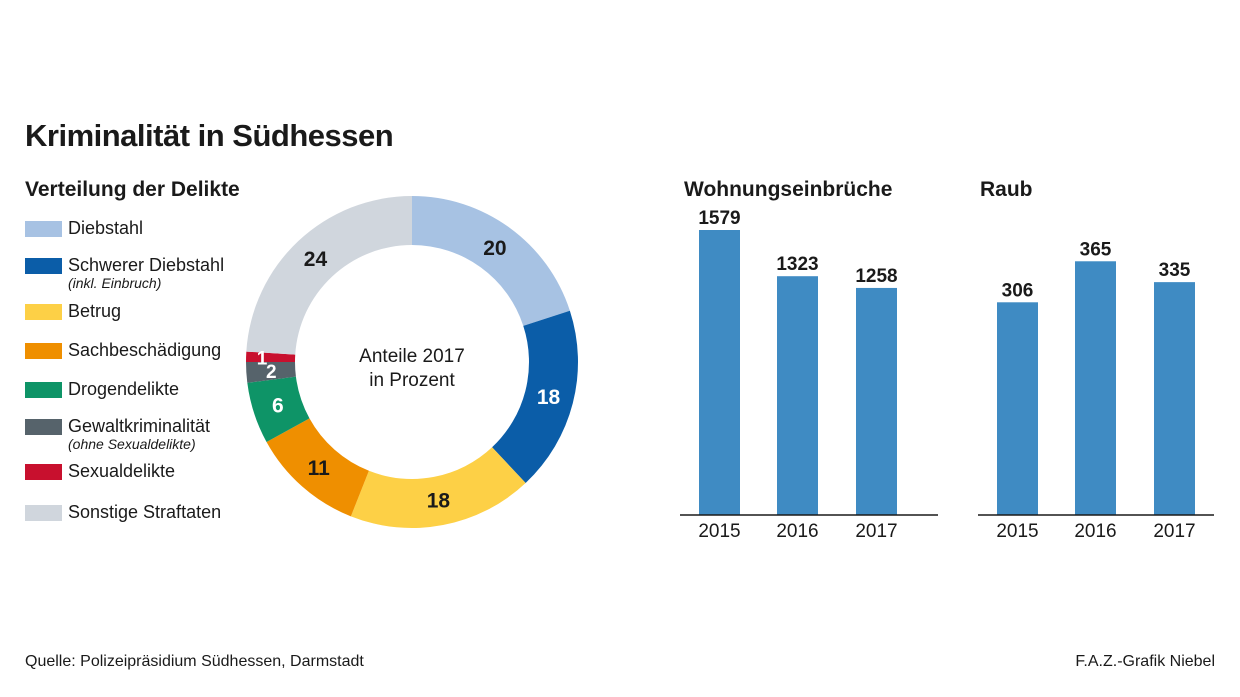 The image size is (1240, 697). What do you see at coordinates (1018, 290) in the screenshot?
I see `bar-value-label: 306` at bounding box center [1018, 290].